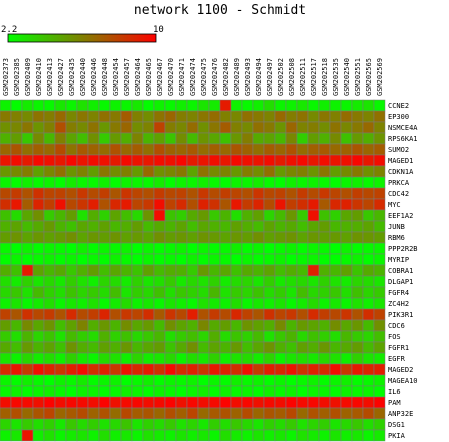 This screenshot has width=449, height=442. I want to click on column-label: GSM202565, so click(369, 77).